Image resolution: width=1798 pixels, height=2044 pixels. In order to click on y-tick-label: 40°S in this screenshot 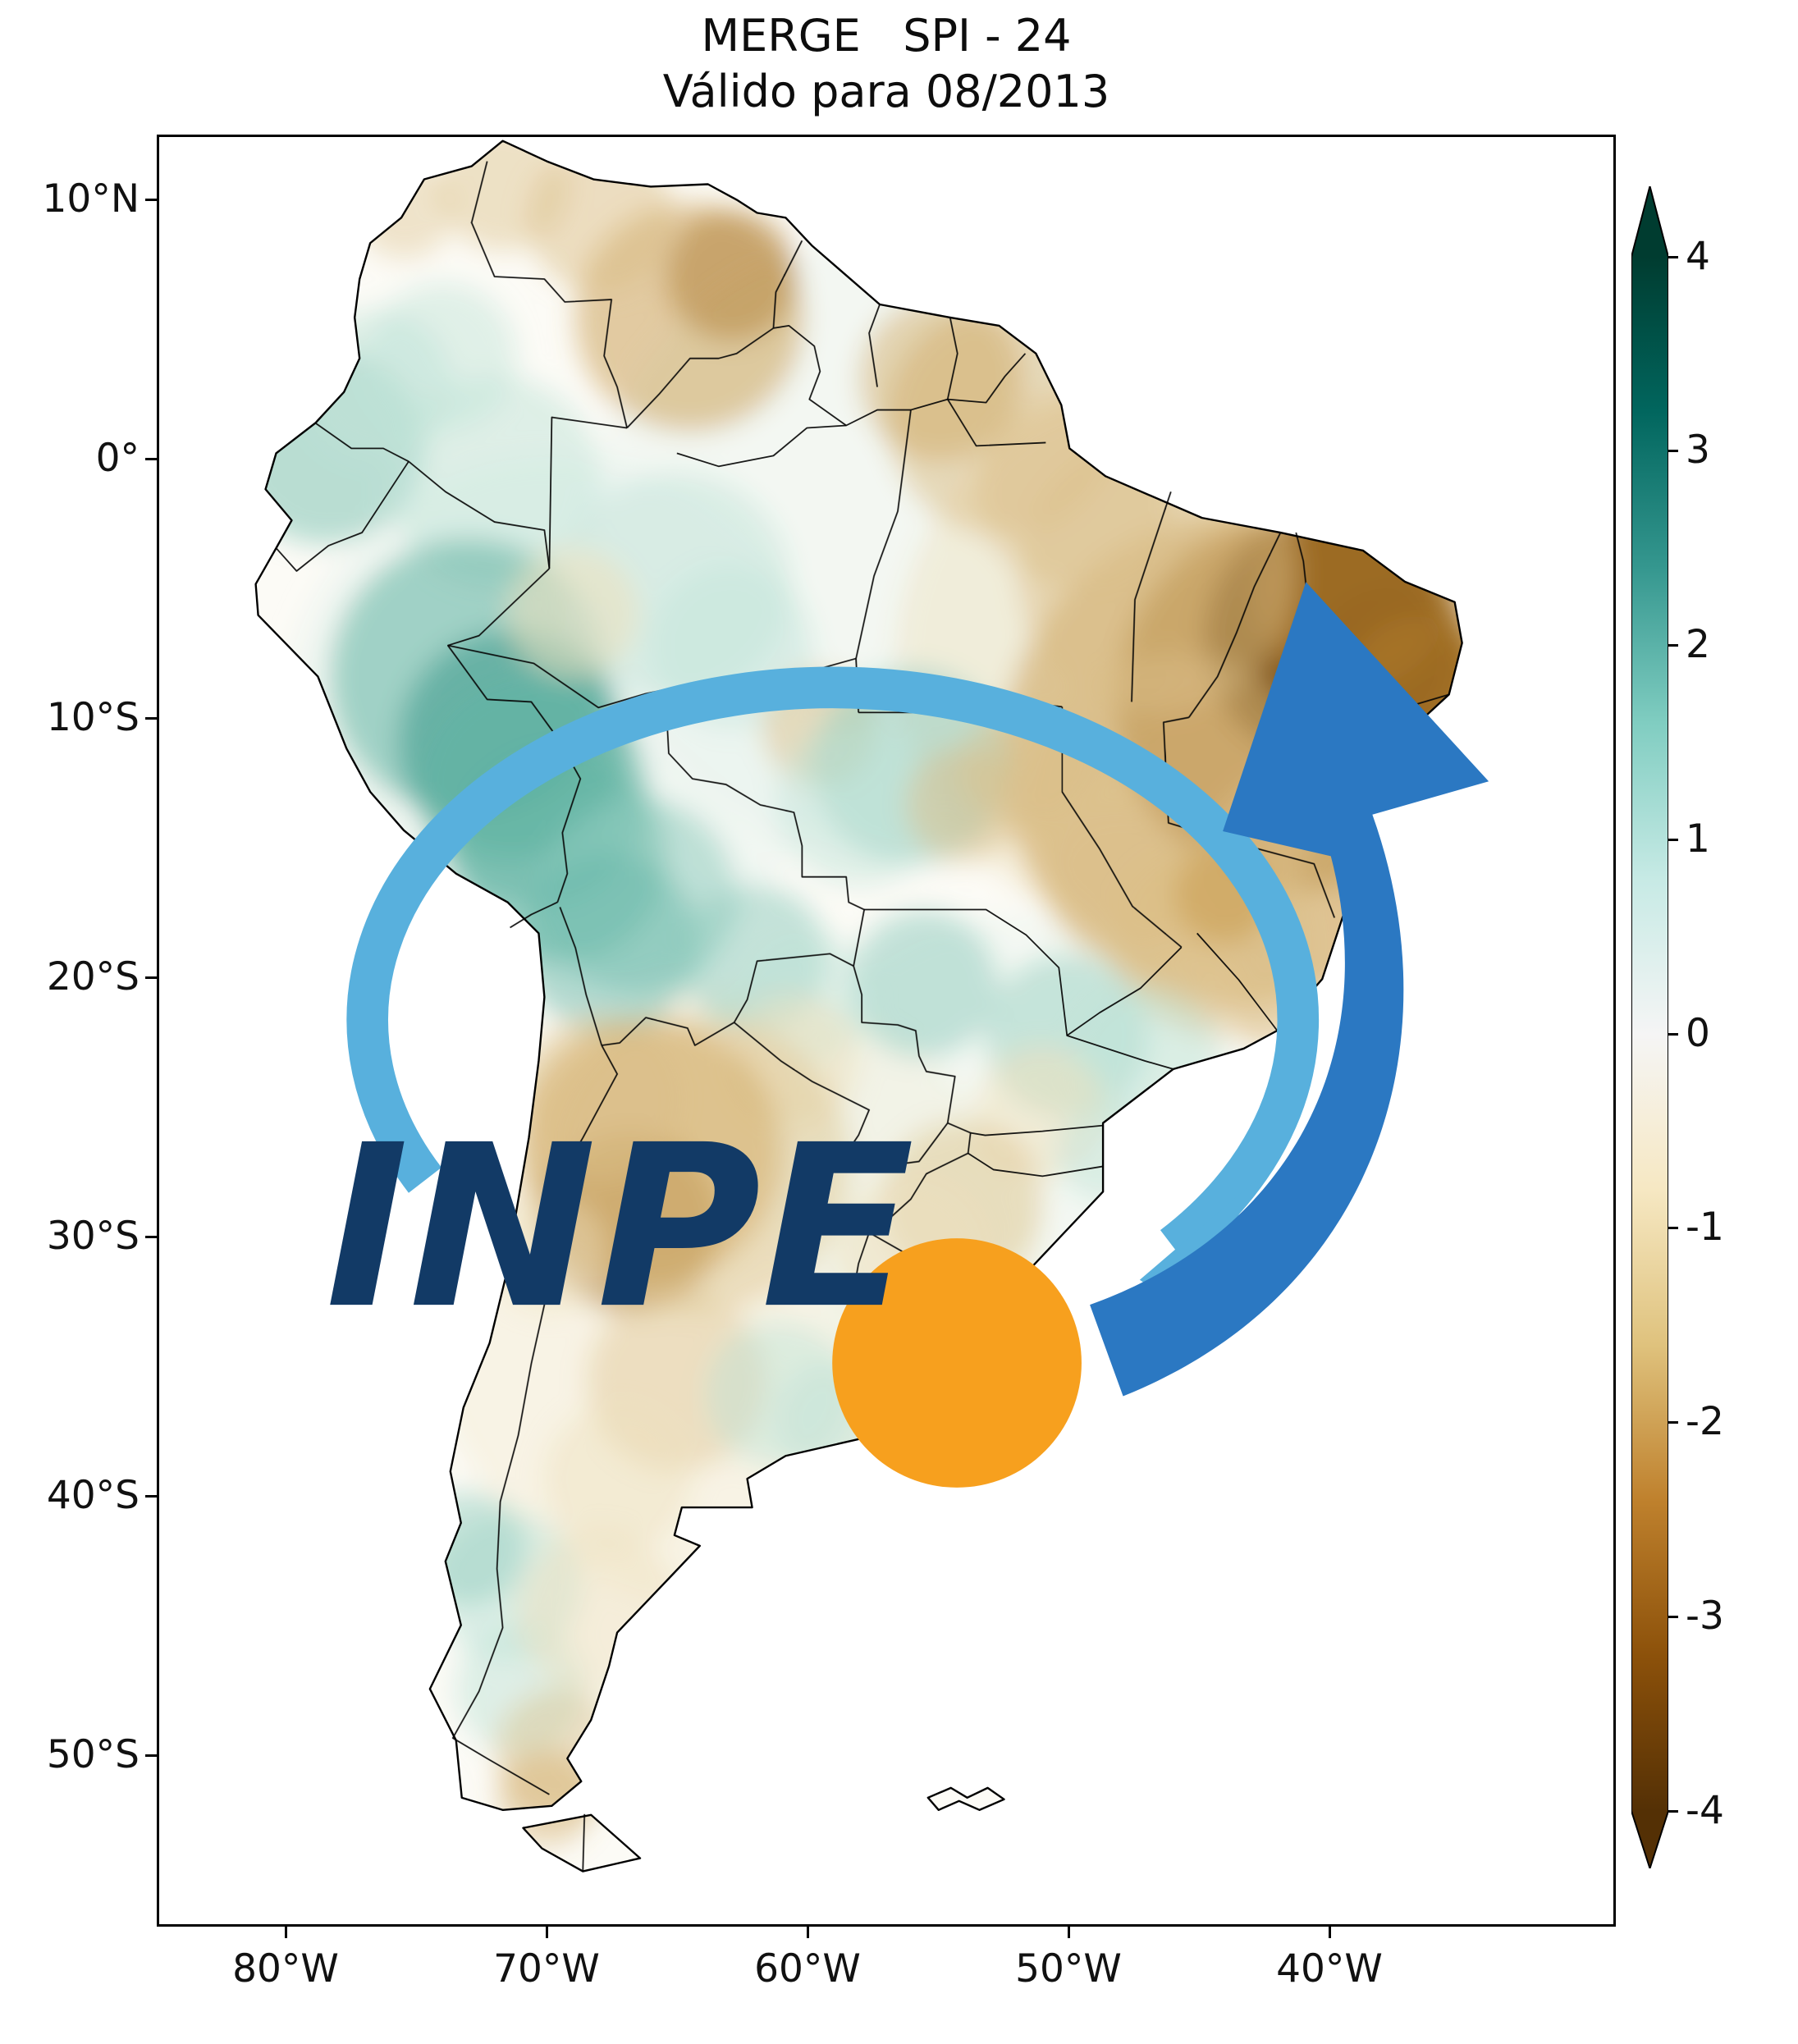, I will do `click(93, 1495)`.